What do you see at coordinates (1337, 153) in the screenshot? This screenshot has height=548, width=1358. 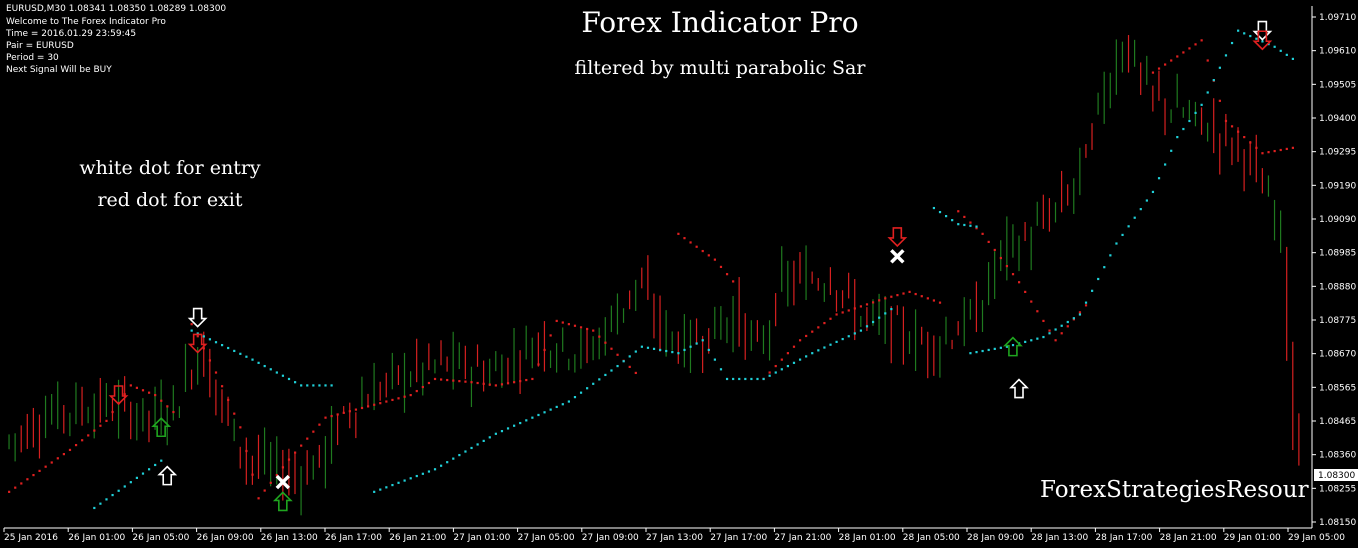 I see `y-tick-label: 1.09295` at bounding box center [1337, 153].